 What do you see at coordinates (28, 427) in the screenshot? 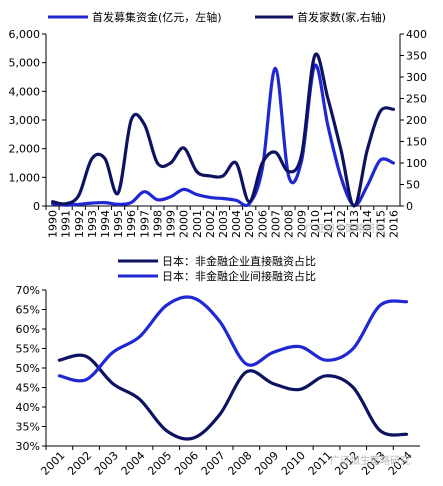
I see `y-tick-label: 35%` at bounding box center [28, 427].